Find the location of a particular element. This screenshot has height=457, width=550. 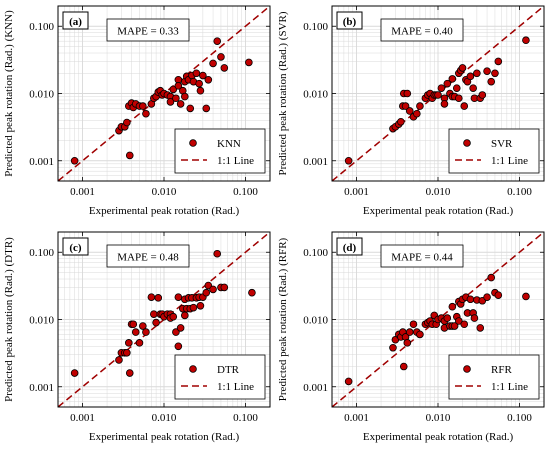

panel-tag: (c) is located at coordinates (75, 248).